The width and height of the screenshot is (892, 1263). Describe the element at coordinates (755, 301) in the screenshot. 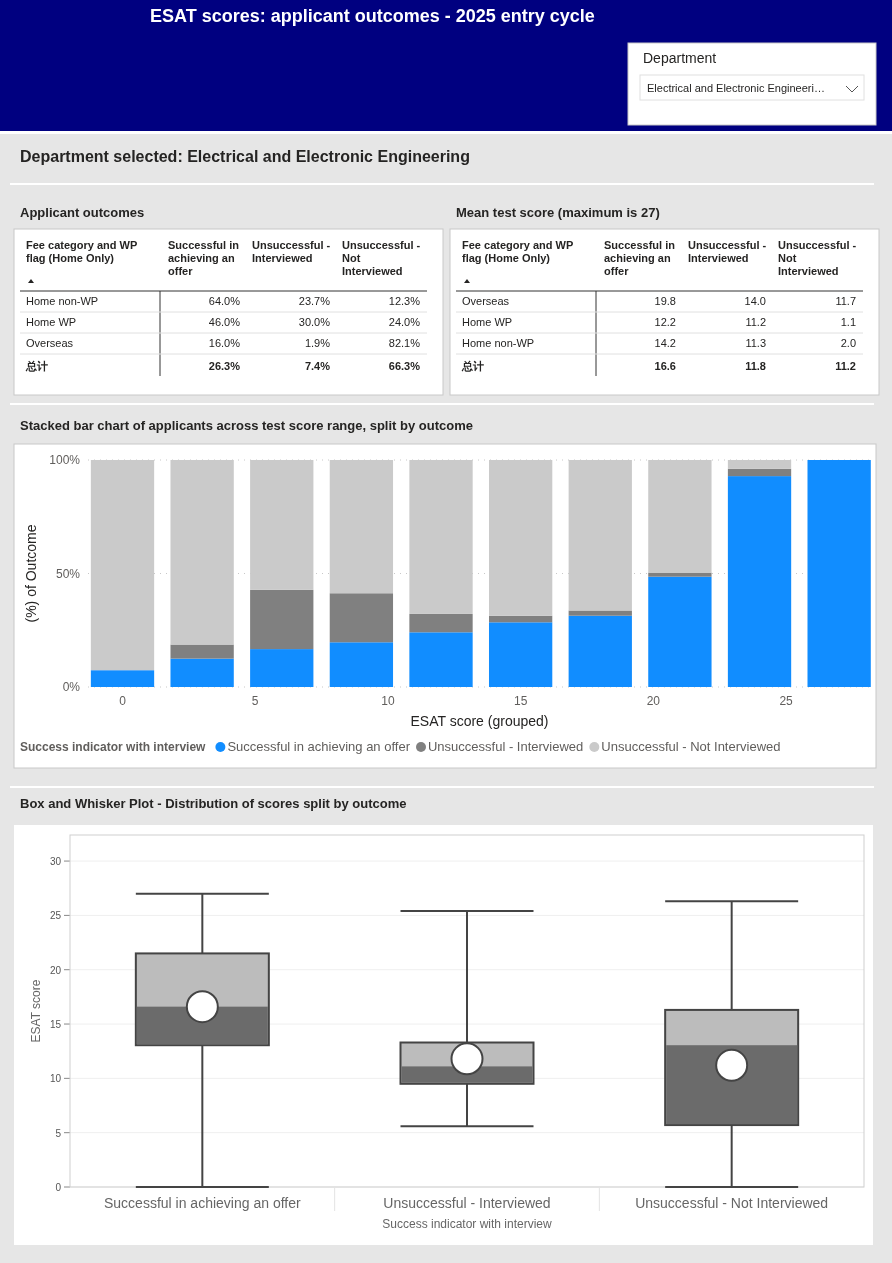

I see `text: 14.0` at that location.